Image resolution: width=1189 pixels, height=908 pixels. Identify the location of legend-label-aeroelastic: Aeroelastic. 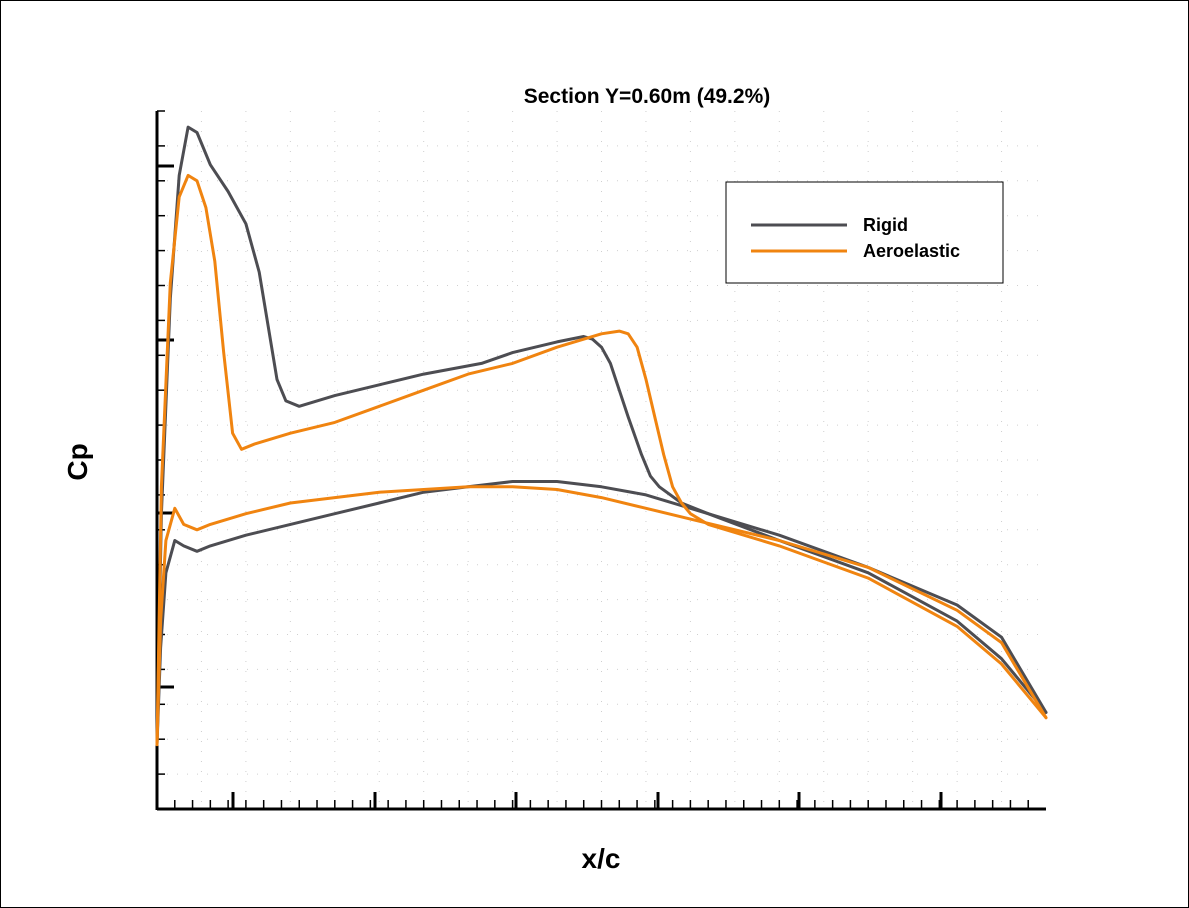
(911, 251).